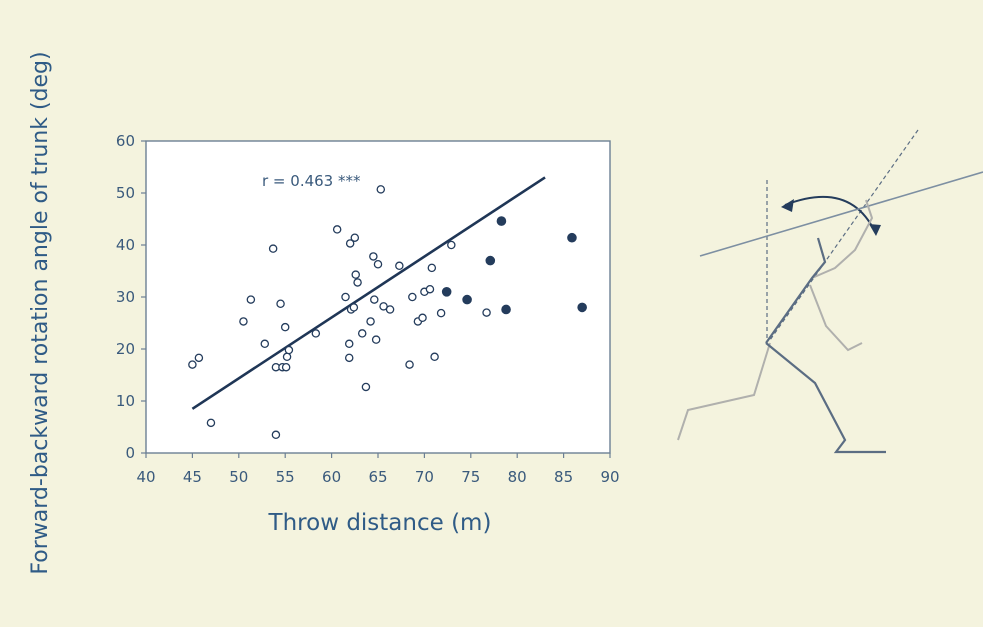 This screenshot has height=627, width=983. What do you see at coordinates (192, 477) in the screenshot?
I see `x-tick-label: 45` at bounding box center [192, 477].